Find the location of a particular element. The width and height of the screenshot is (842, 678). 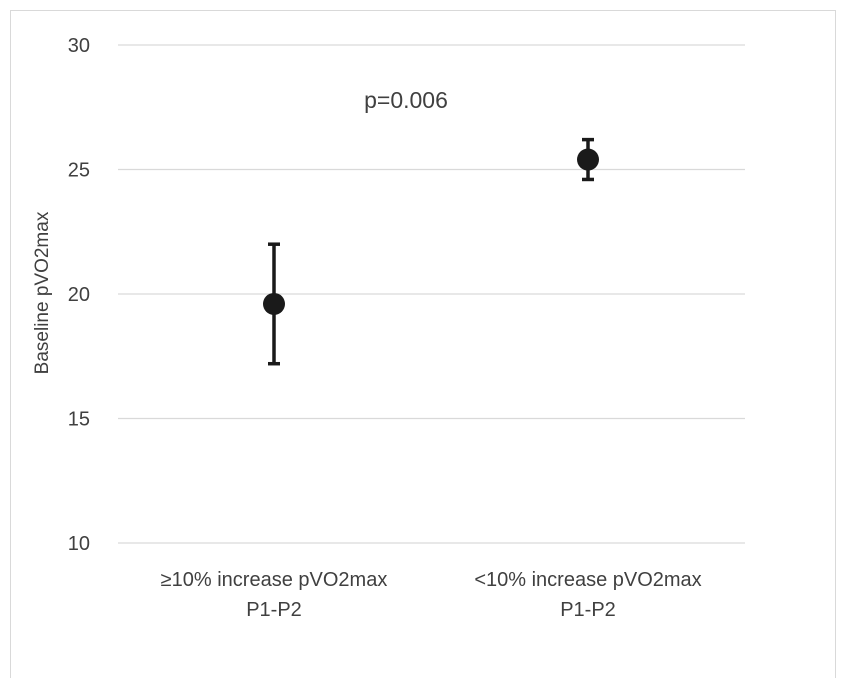

x-category-label-1: ≥10% increase pVO2max P1-P2 is located at coordinates (274, 595).